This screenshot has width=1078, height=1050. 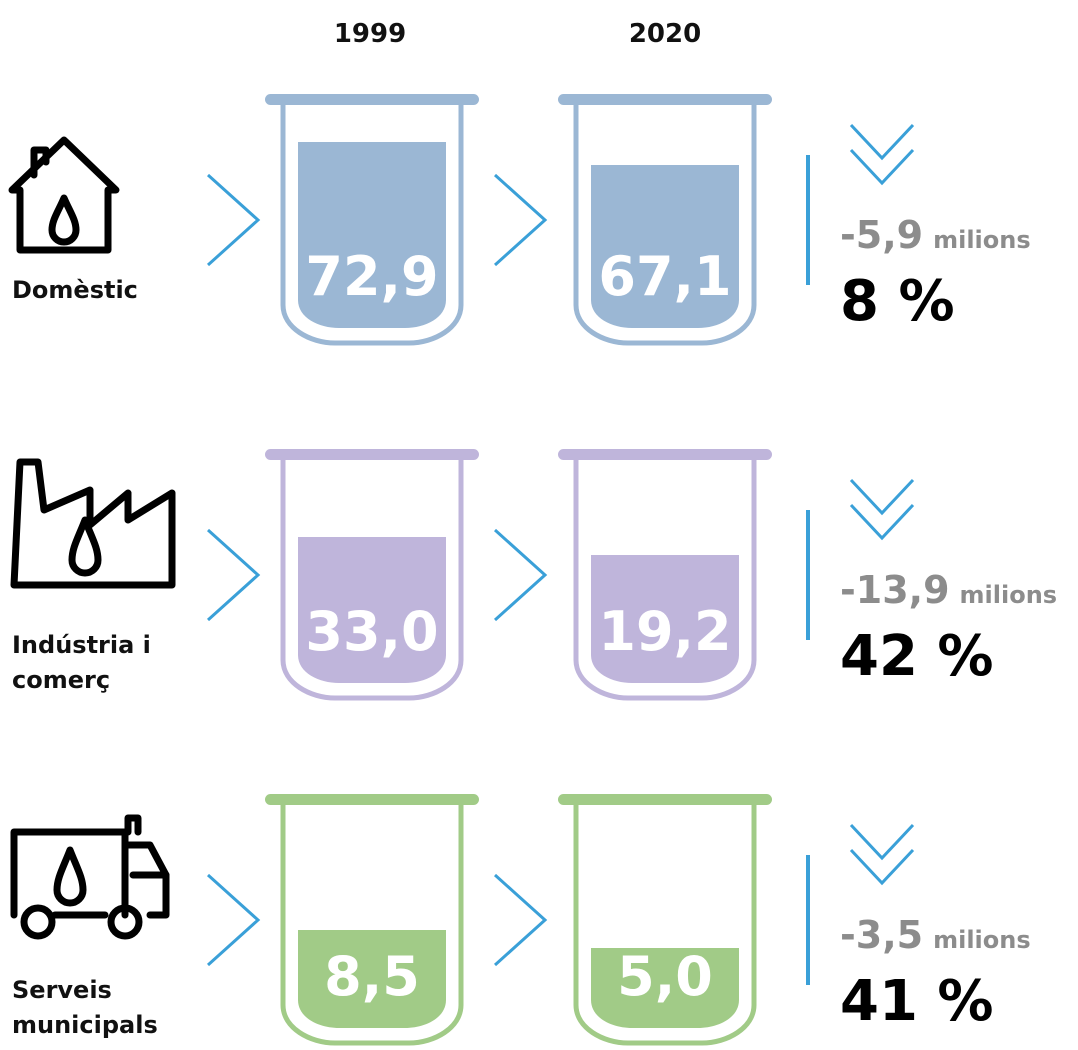 I want to click on house-icon, so click(x=64, y=195).